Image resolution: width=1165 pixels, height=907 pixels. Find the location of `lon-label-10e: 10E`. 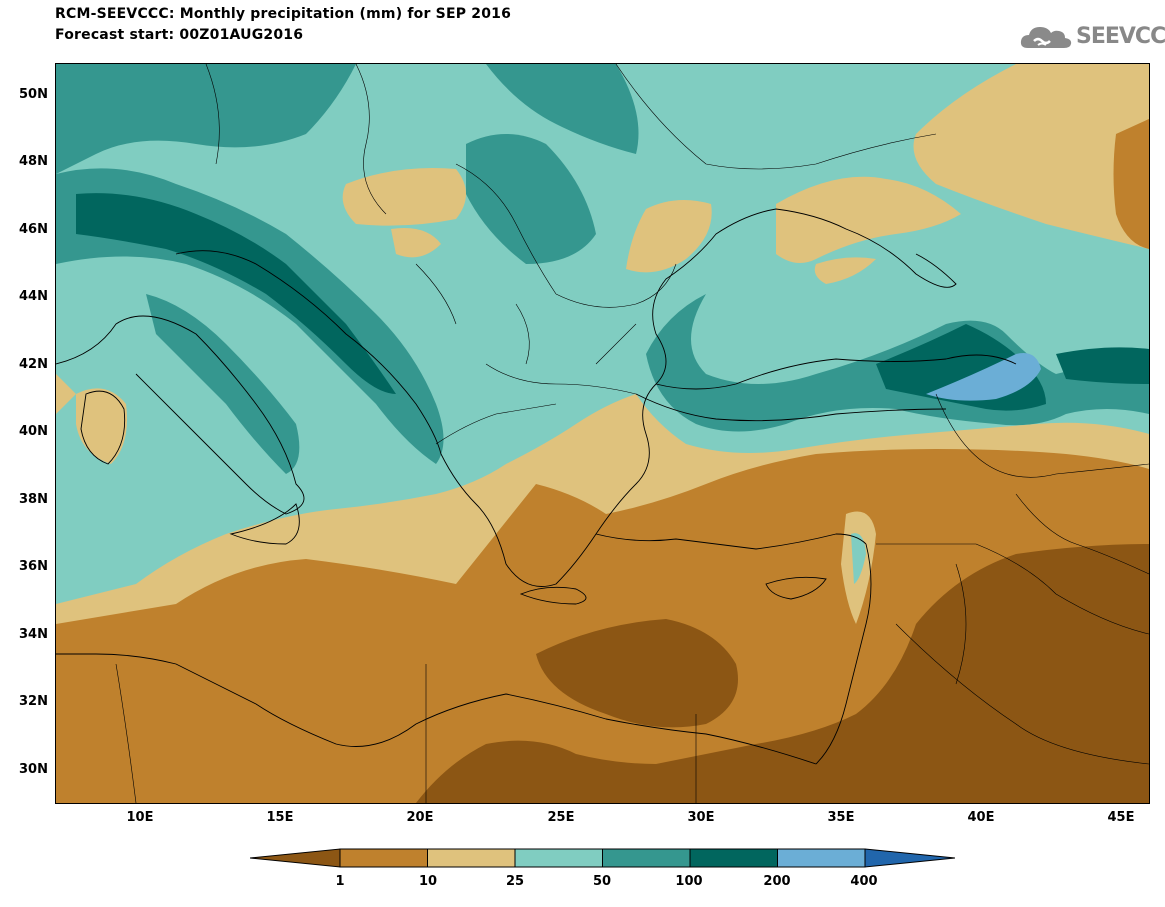

lon-label-10e: 10E is located at coordinates (140, 817).